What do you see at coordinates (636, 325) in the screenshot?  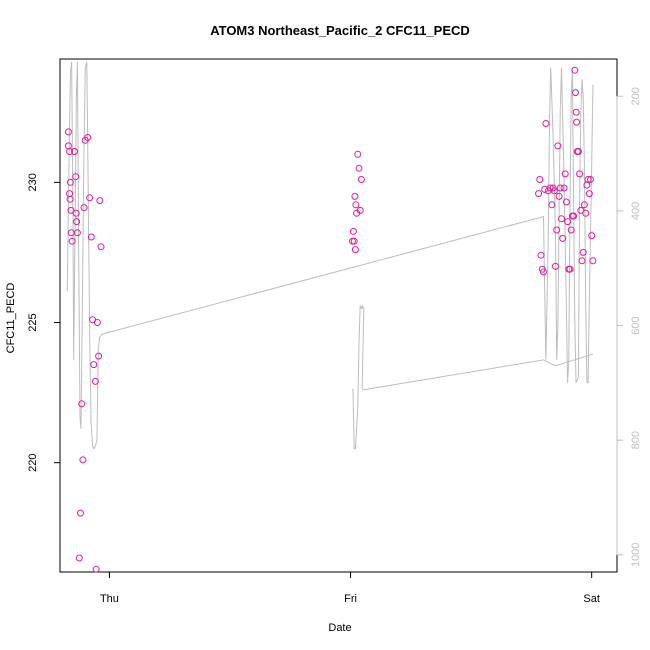 I see `y2-tick-label: 600` at bounding box center [636, 325].